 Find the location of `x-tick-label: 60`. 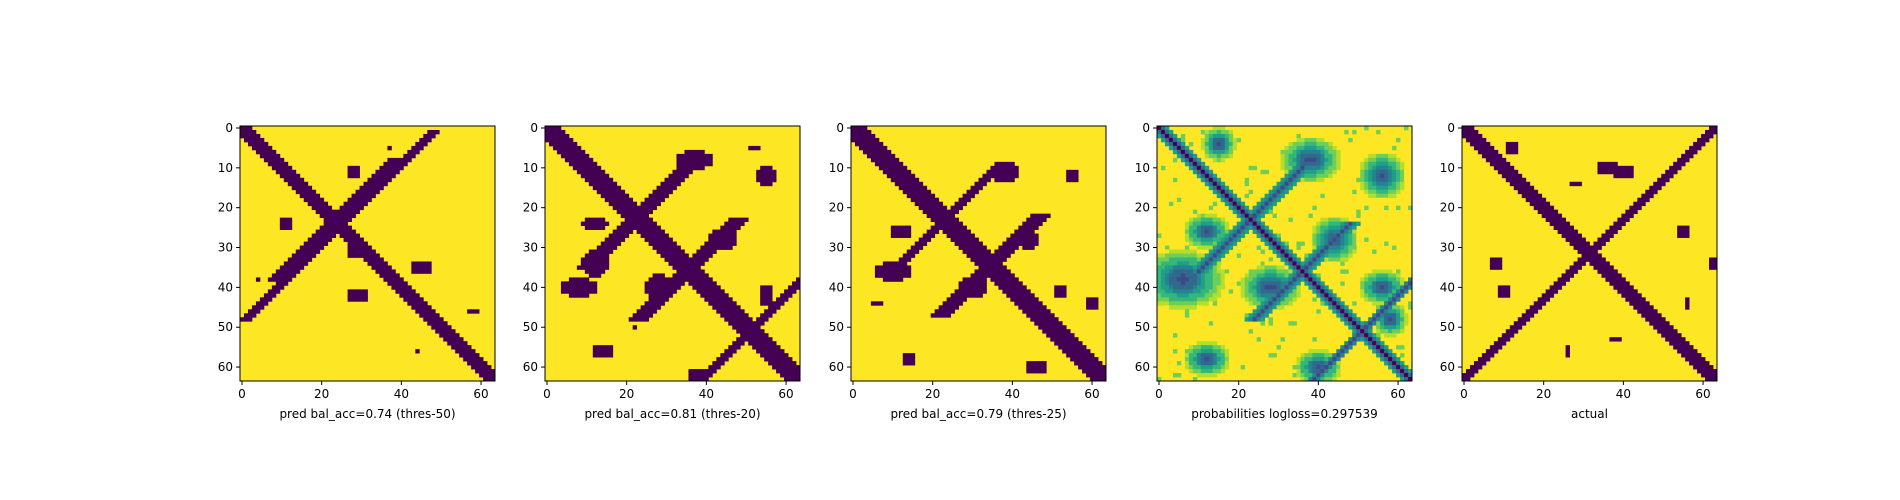

x-tick-label: 60 is located at coordinates (1397, 394).